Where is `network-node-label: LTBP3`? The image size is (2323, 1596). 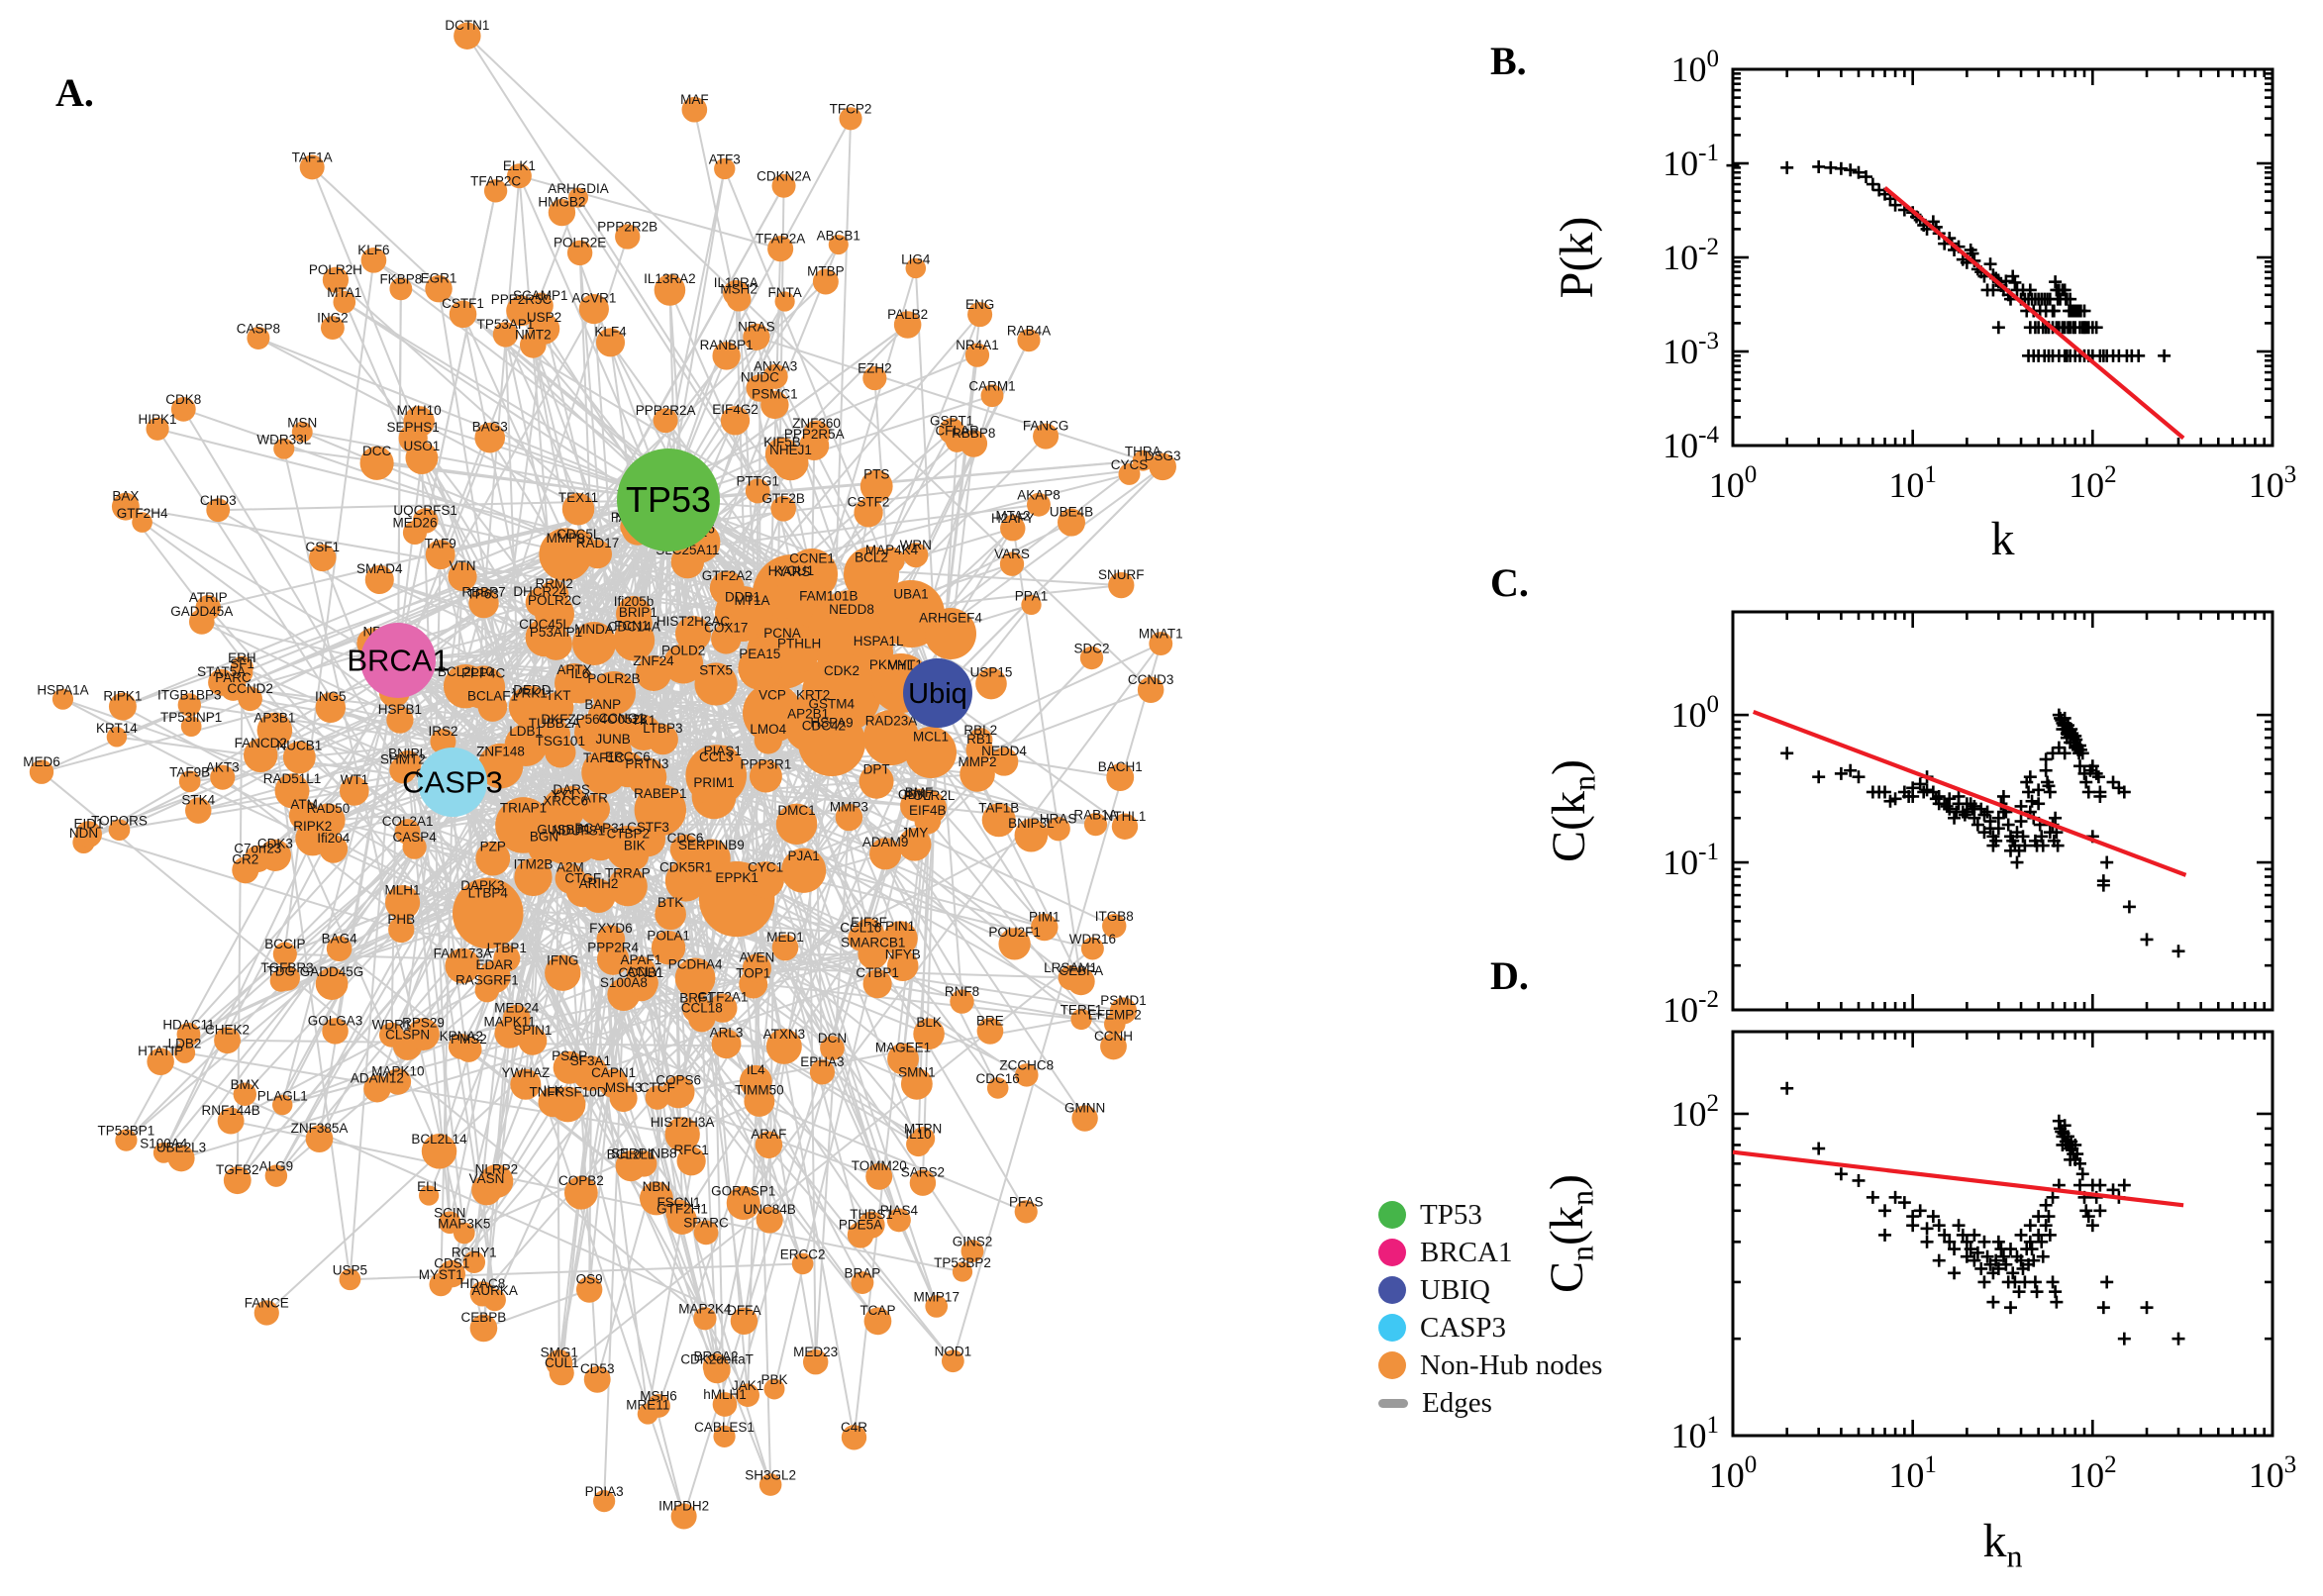 network-node-label: LTBP3 is located at coordinates (662, 728).